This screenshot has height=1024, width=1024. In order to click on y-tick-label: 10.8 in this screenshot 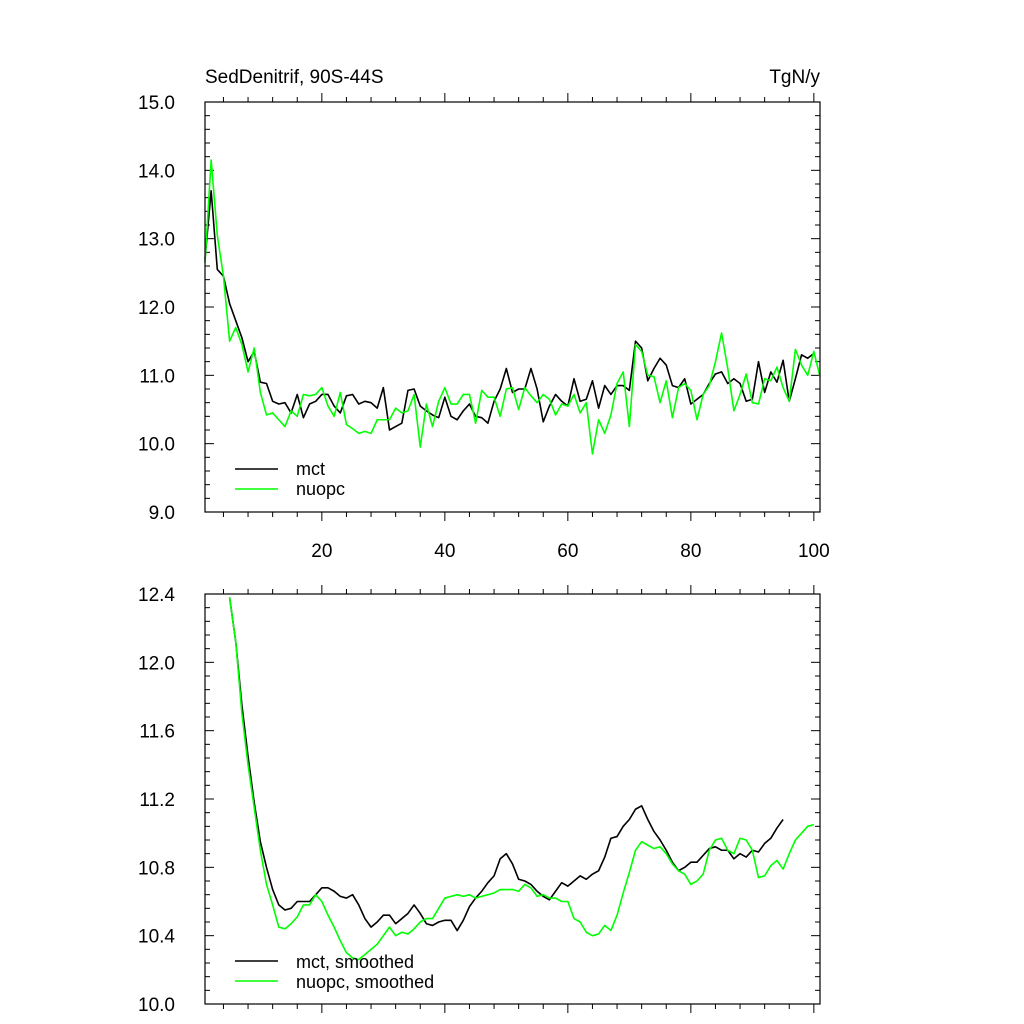, I will do `click(156, 868)`.